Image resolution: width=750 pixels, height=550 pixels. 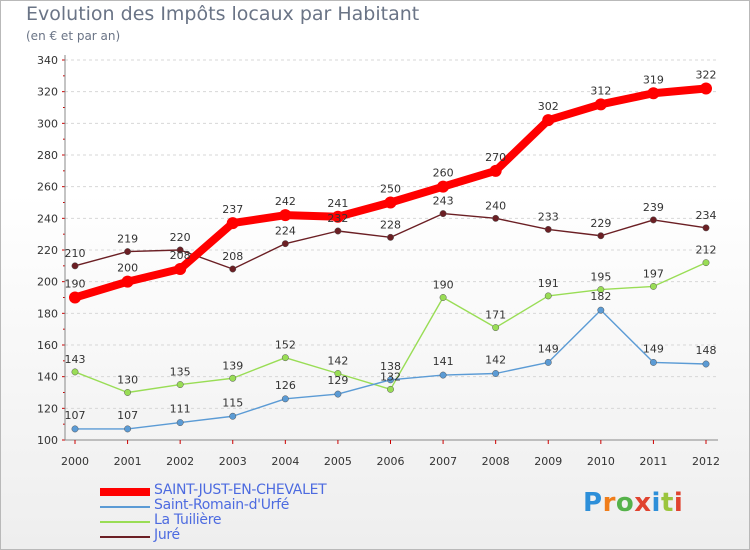 What do you see at coordinates (47, 313) in the screenshot?
I see `y-tick-label: 180` at bounding box center [47, 313].